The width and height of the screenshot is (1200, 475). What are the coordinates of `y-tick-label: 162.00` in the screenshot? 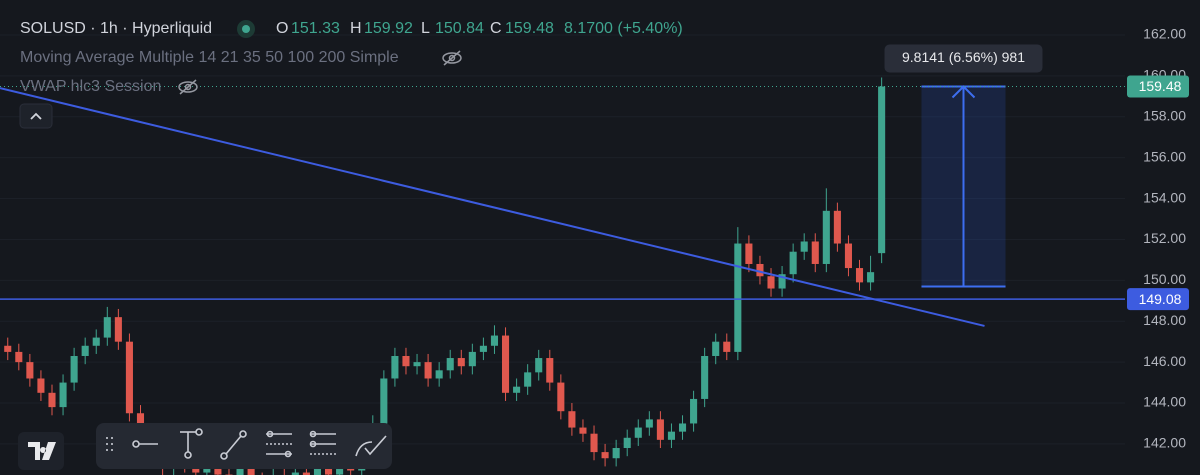 It's located at (1164, 34).